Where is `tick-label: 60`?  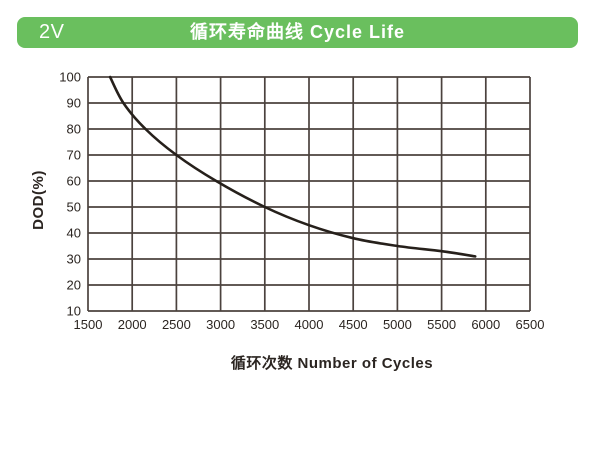
tick-label: 60 is located at coordinates (74, 181).